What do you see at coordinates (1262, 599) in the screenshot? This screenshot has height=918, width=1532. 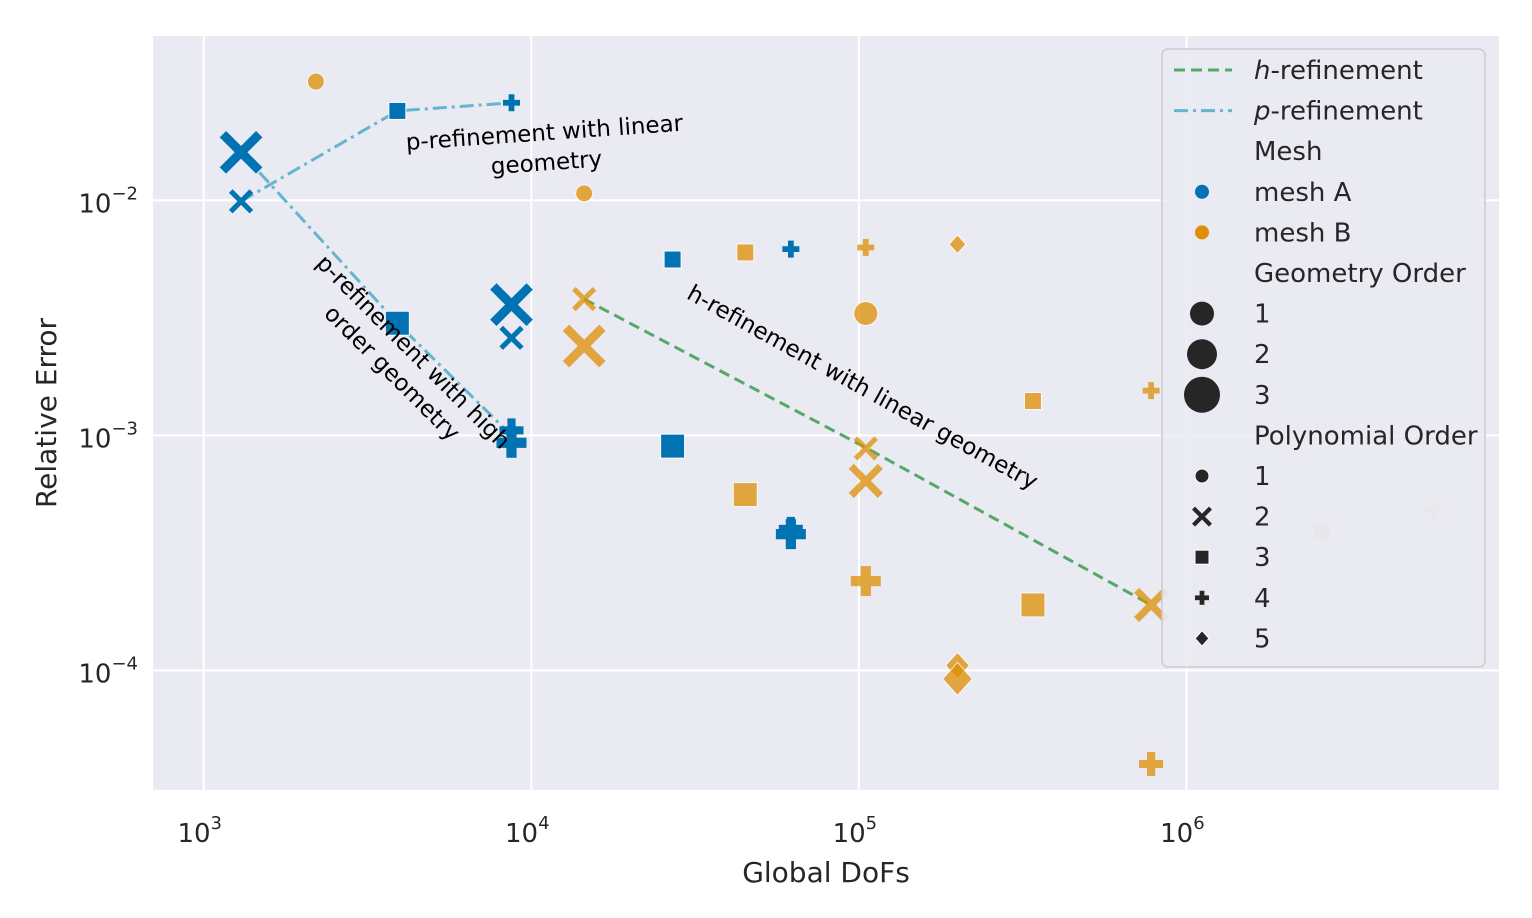 I see `legend-polynomial-item: 4` at bounding box center [1262, 599].